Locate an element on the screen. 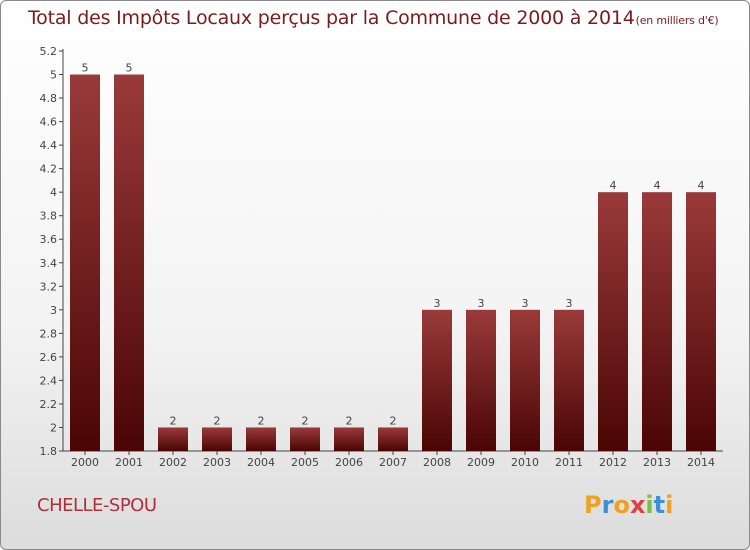  chart-subtitle: (en milliers d'€) is located at coordinates (677, 20).